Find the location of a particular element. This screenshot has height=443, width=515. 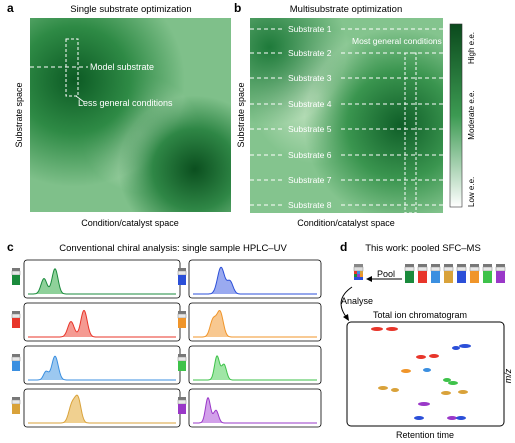

analyse-arrow is located at coordinates (346, 302).